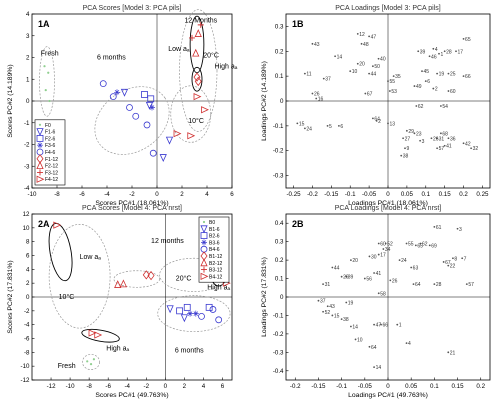  What do you see at coordinates (465, 259) in the screenshot?
I see `loading-label: 7` at bounding box center [465, 259].